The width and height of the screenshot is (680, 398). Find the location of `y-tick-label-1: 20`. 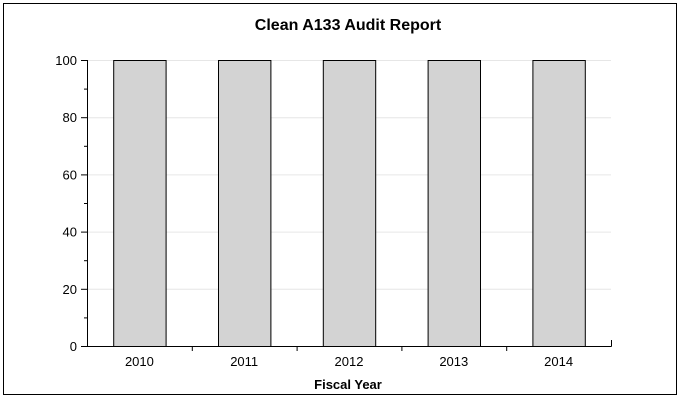

y-tick-label-1: 20 is located at coordinates (70, 289).